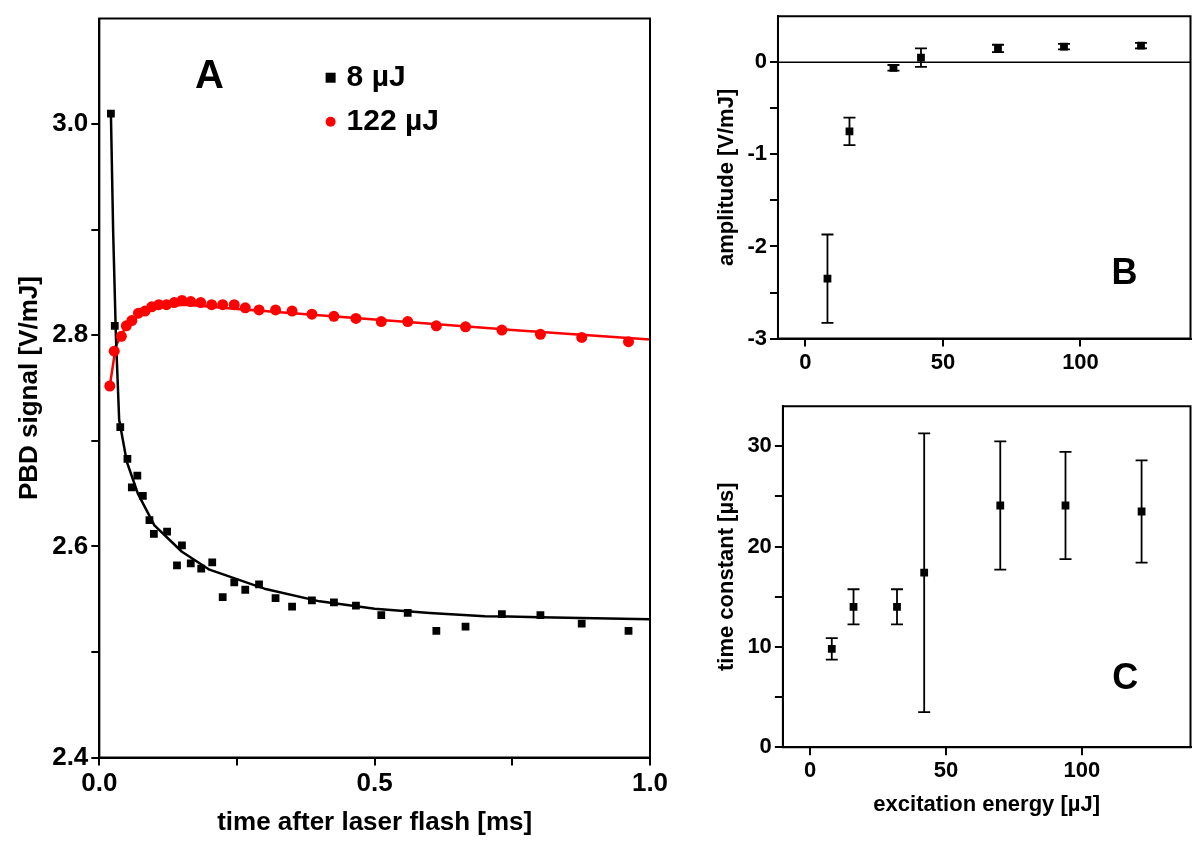 The height and width of the screenshot is (852, 1196). Describe the element at coordinates (1125, 676) in the screenshot. I see `annotation: C` at that location.